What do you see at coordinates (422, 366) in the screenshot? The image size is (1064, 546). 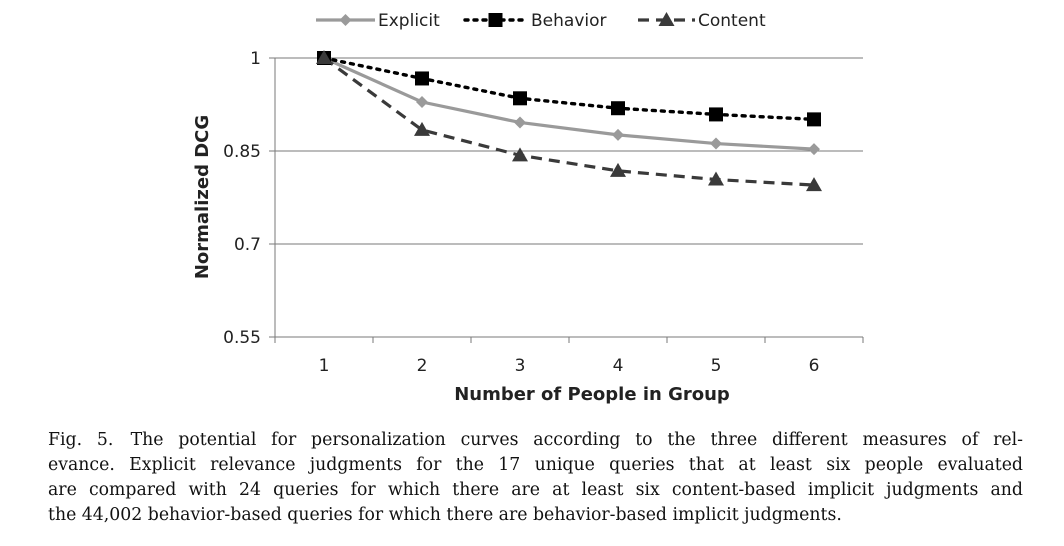 I see `x-tick-label: 2` at bounding box center [422, 366].